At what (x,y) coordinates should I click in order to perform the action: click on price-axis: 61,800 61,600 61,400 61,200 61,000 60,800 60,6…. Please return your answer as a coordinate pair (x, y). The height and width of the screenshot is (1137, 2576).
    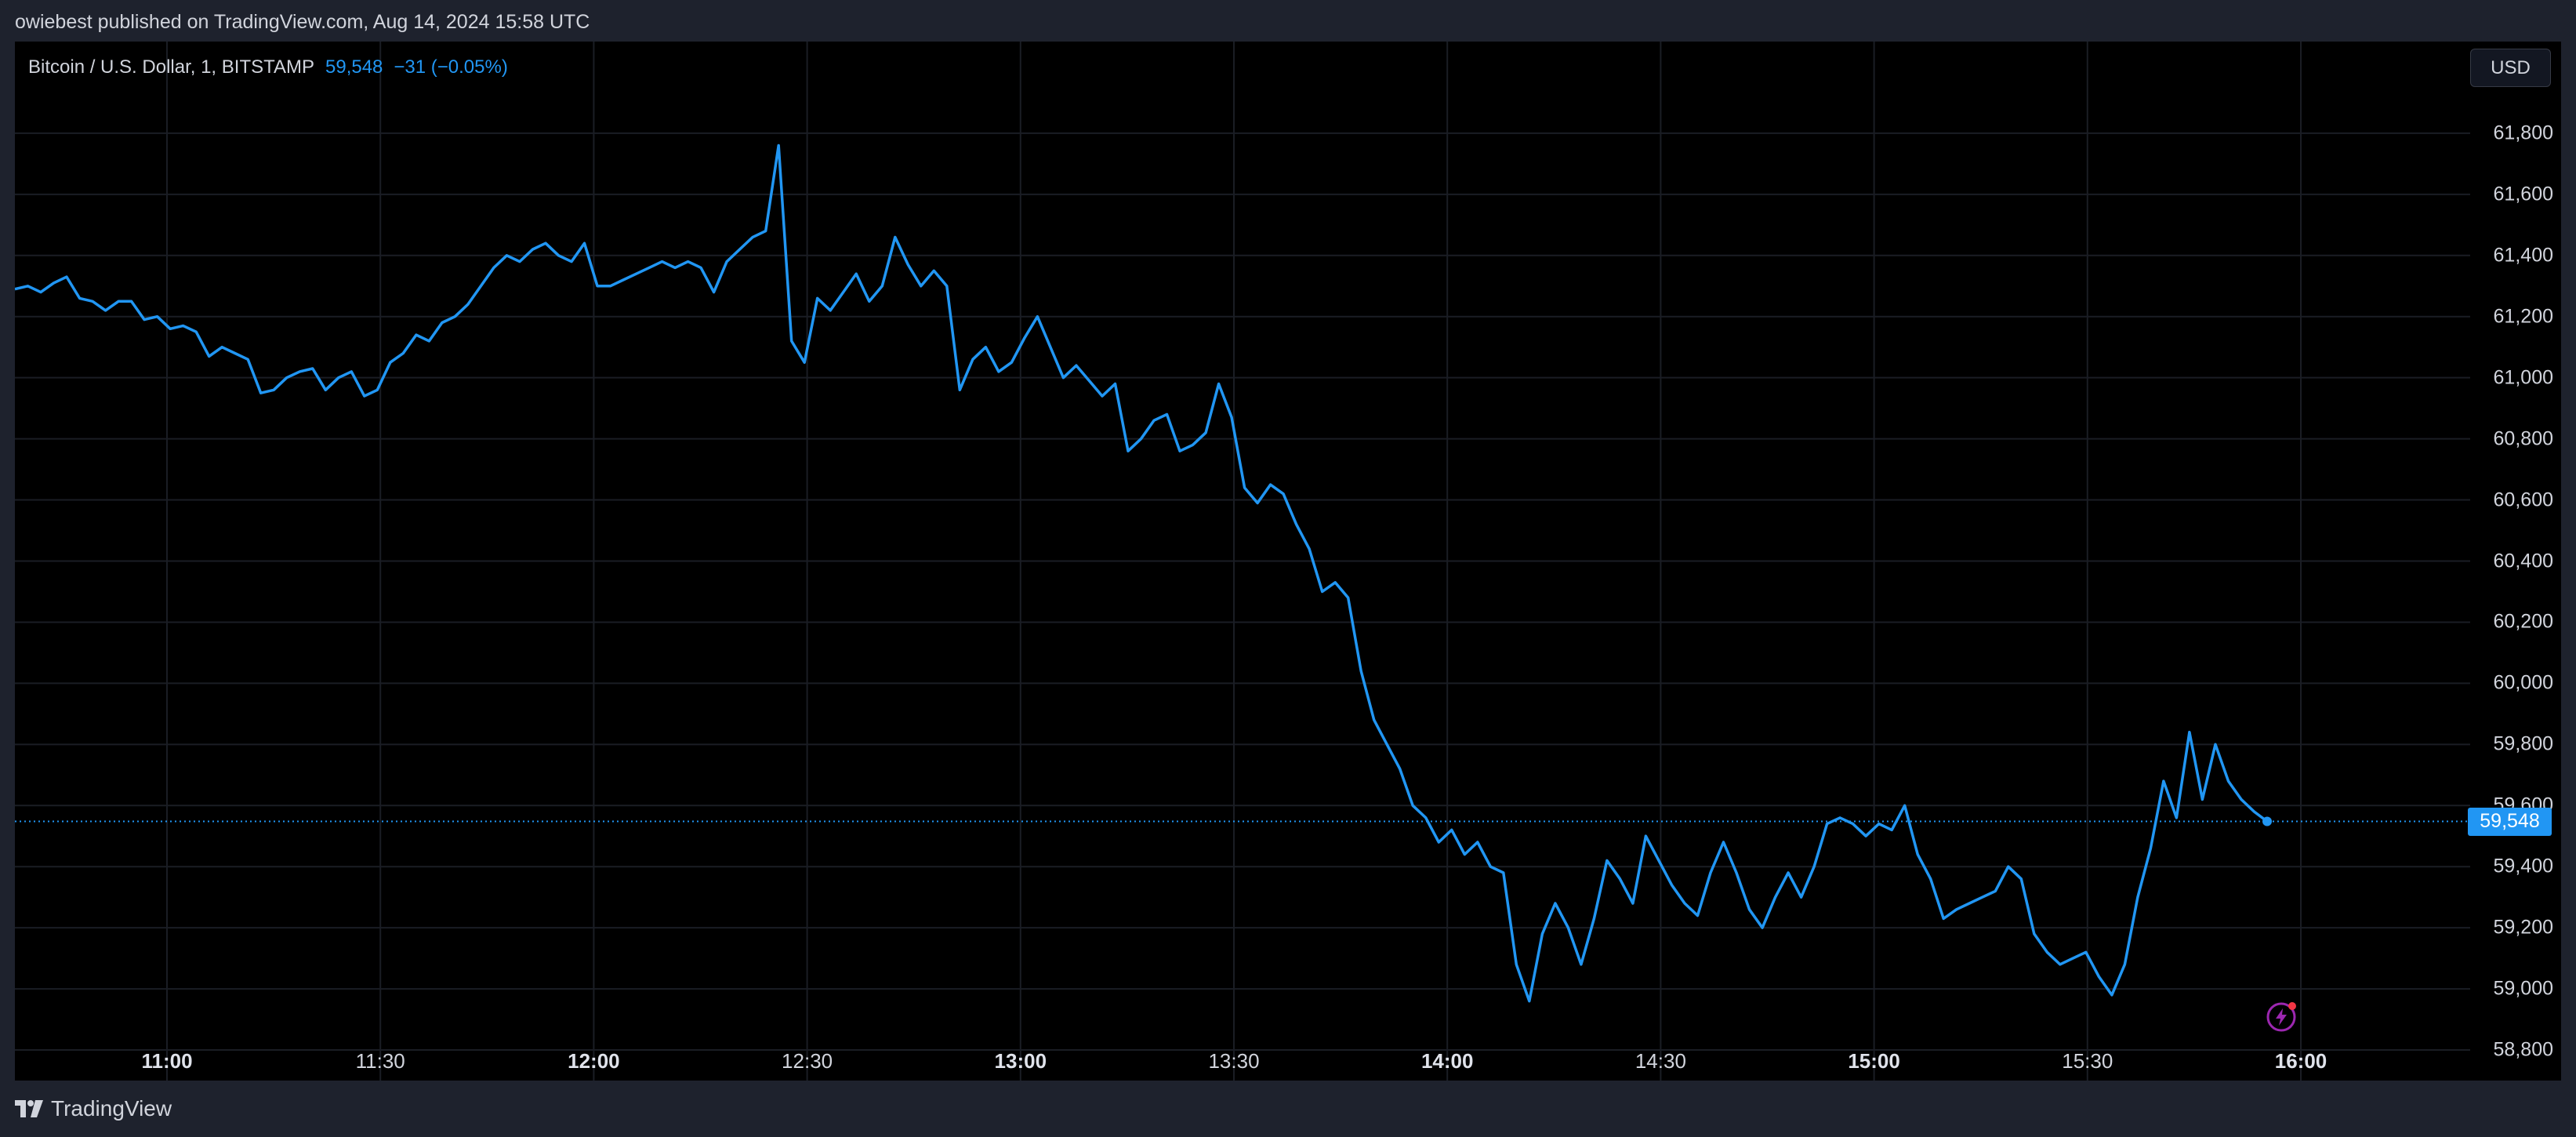
    Looking at the image, I should click on (2515, 561).